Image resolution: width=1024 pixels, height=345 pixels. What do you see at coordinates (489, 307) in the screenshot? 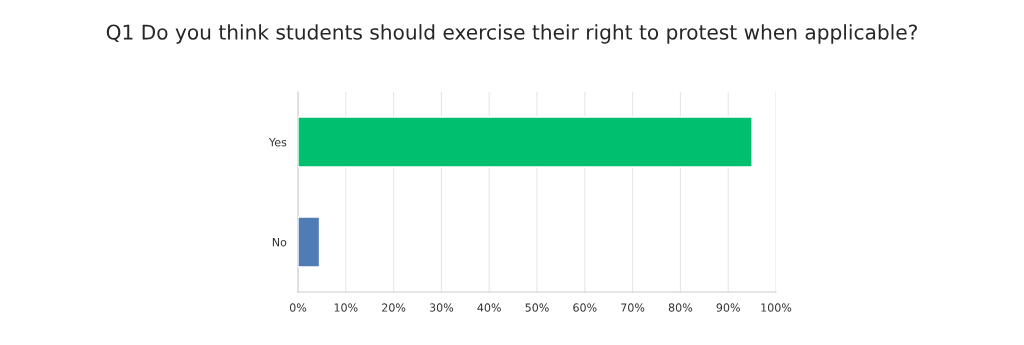
I see `x-tick-label: 40%` at bounding box center [489, 307].